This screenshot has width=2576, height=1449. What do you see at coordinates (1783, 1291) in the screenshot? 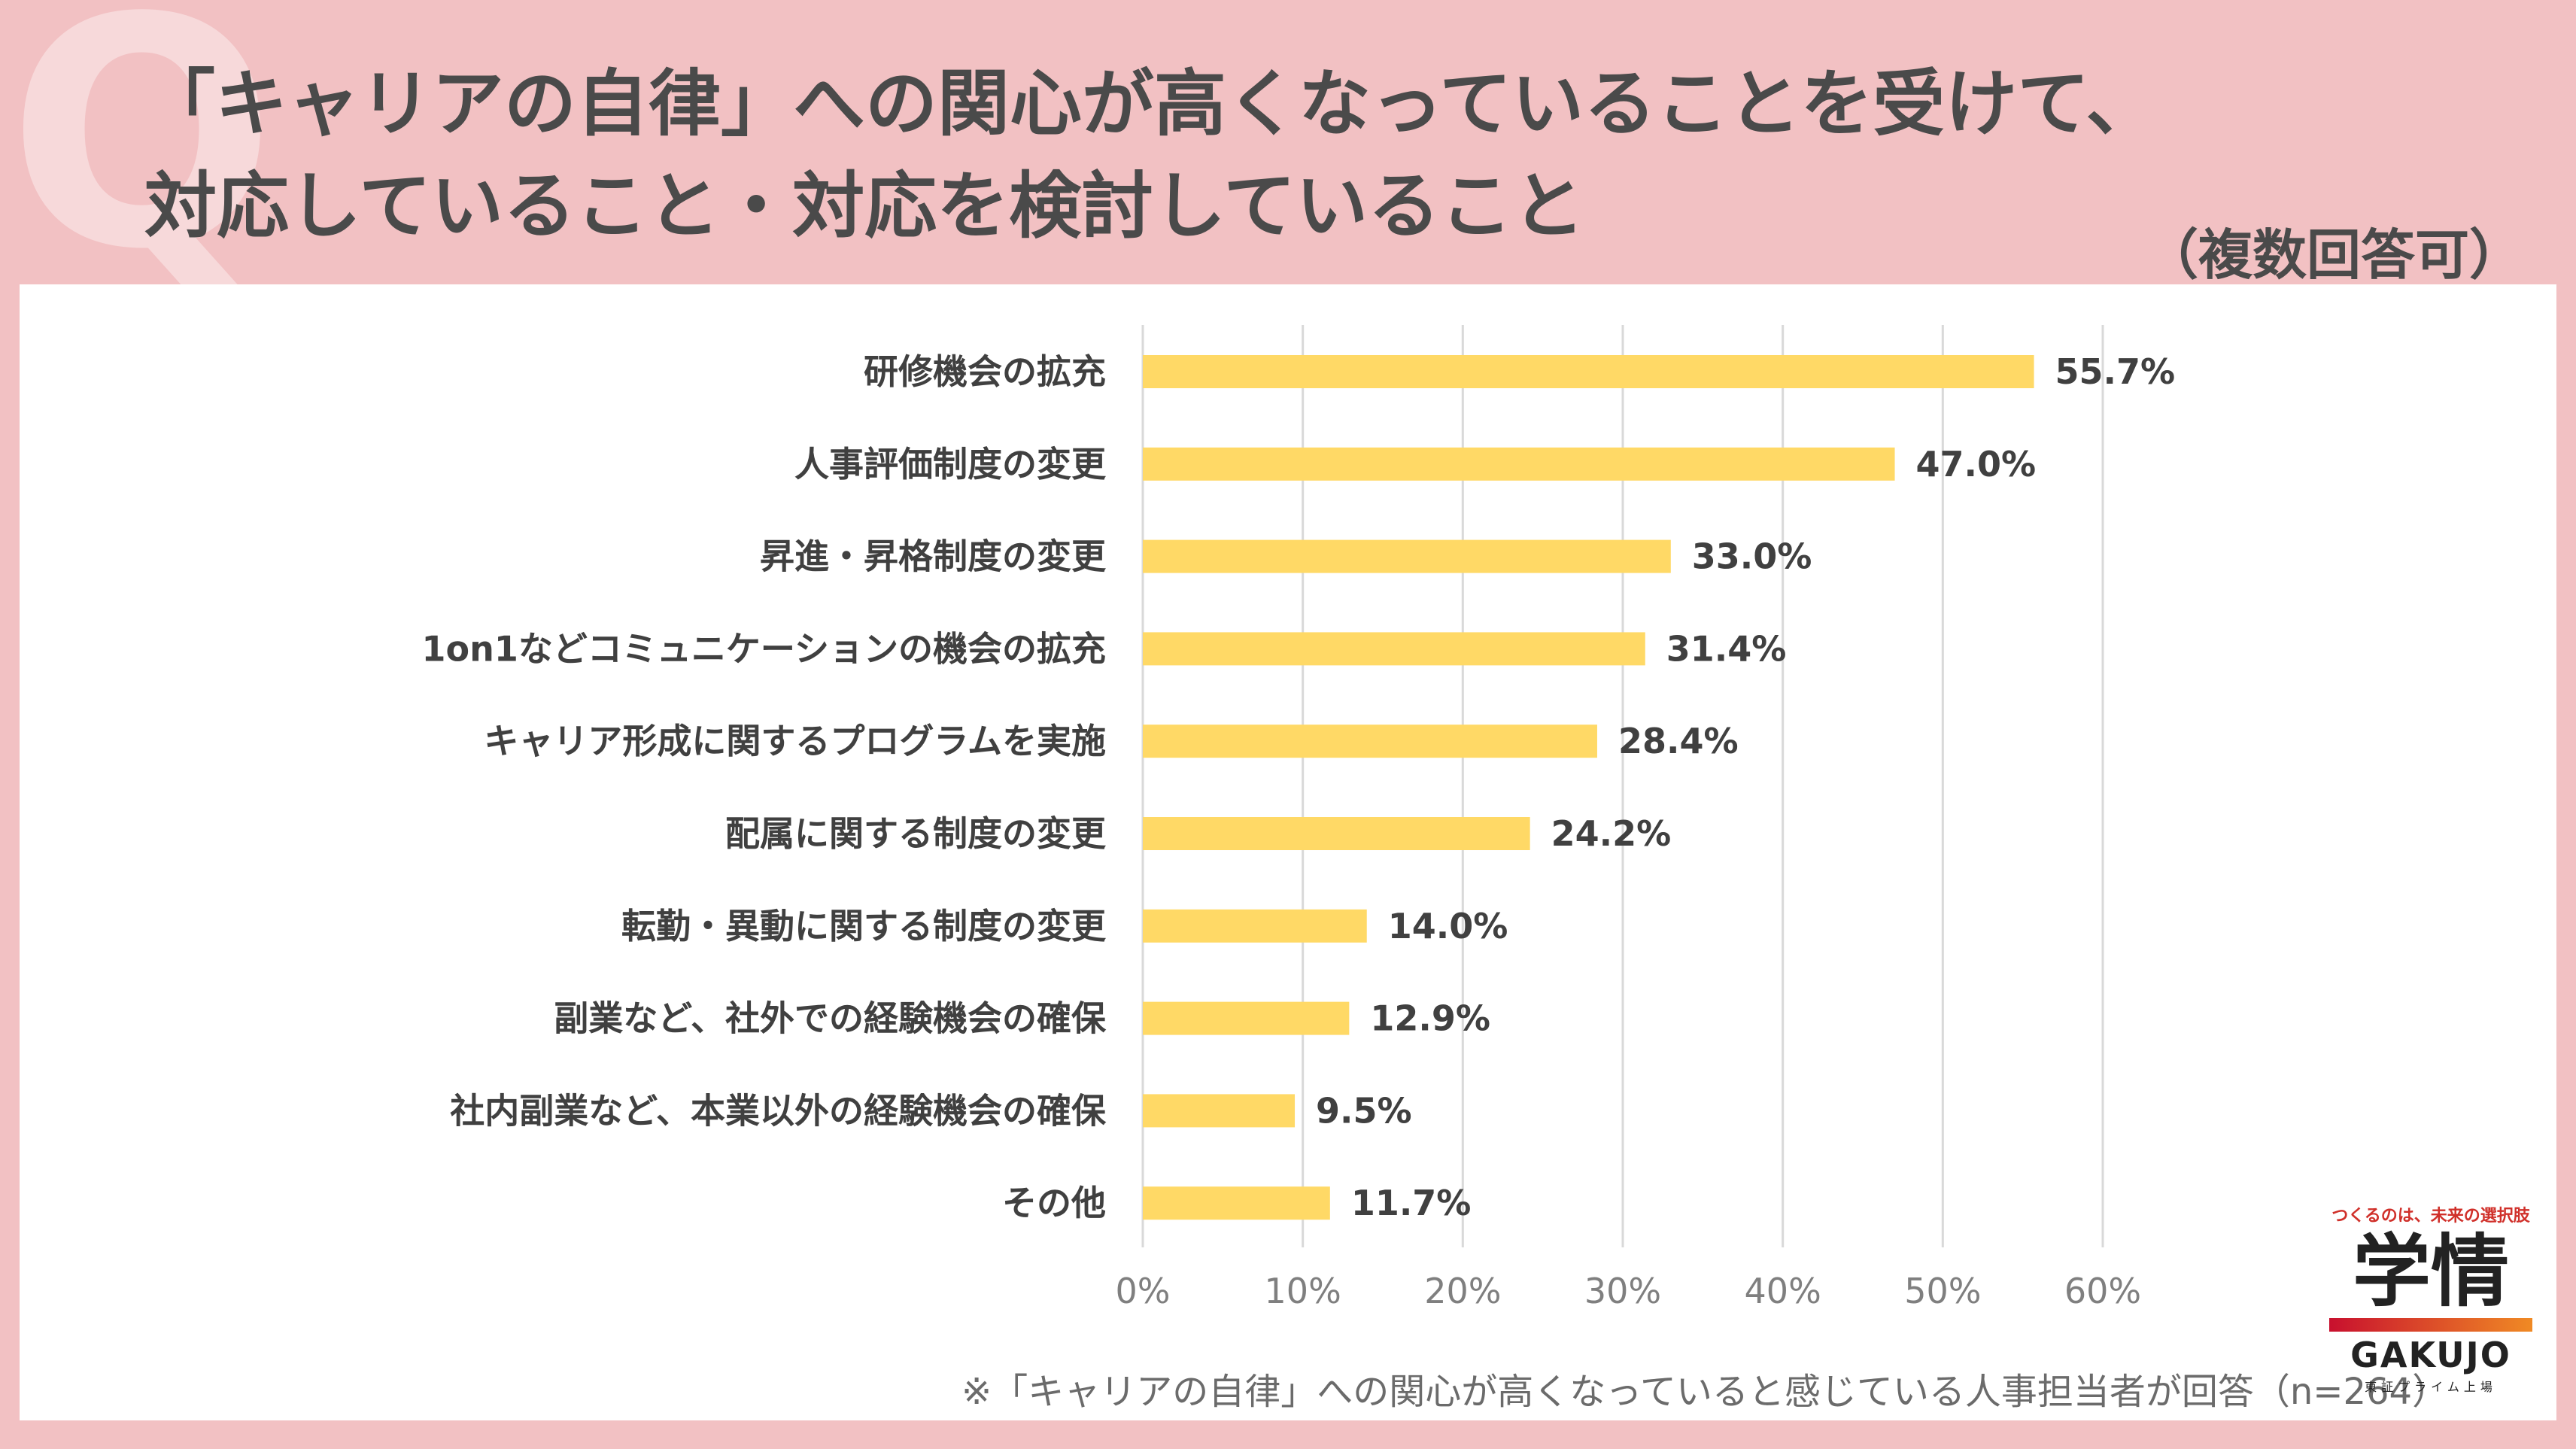
I see `x-tick-label: 40%` at bounding box center [1783, 1291].